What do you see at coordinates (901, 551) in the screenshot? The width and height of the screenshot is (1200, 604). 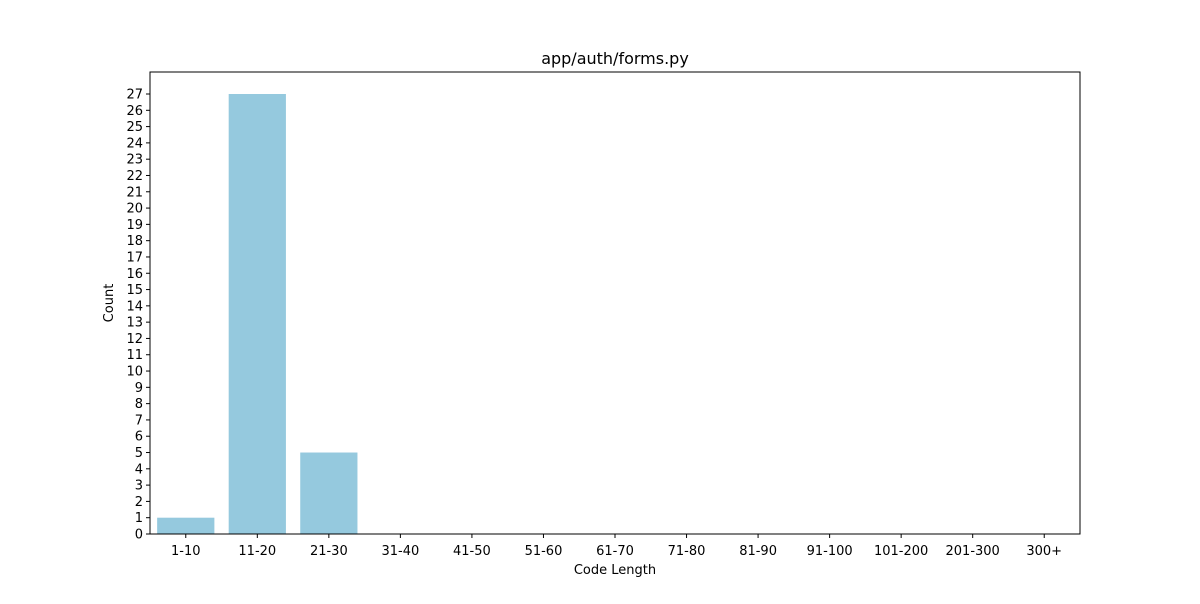 I see `x-tick-label-101-200: 101-200` at bounding box center [901, 551].